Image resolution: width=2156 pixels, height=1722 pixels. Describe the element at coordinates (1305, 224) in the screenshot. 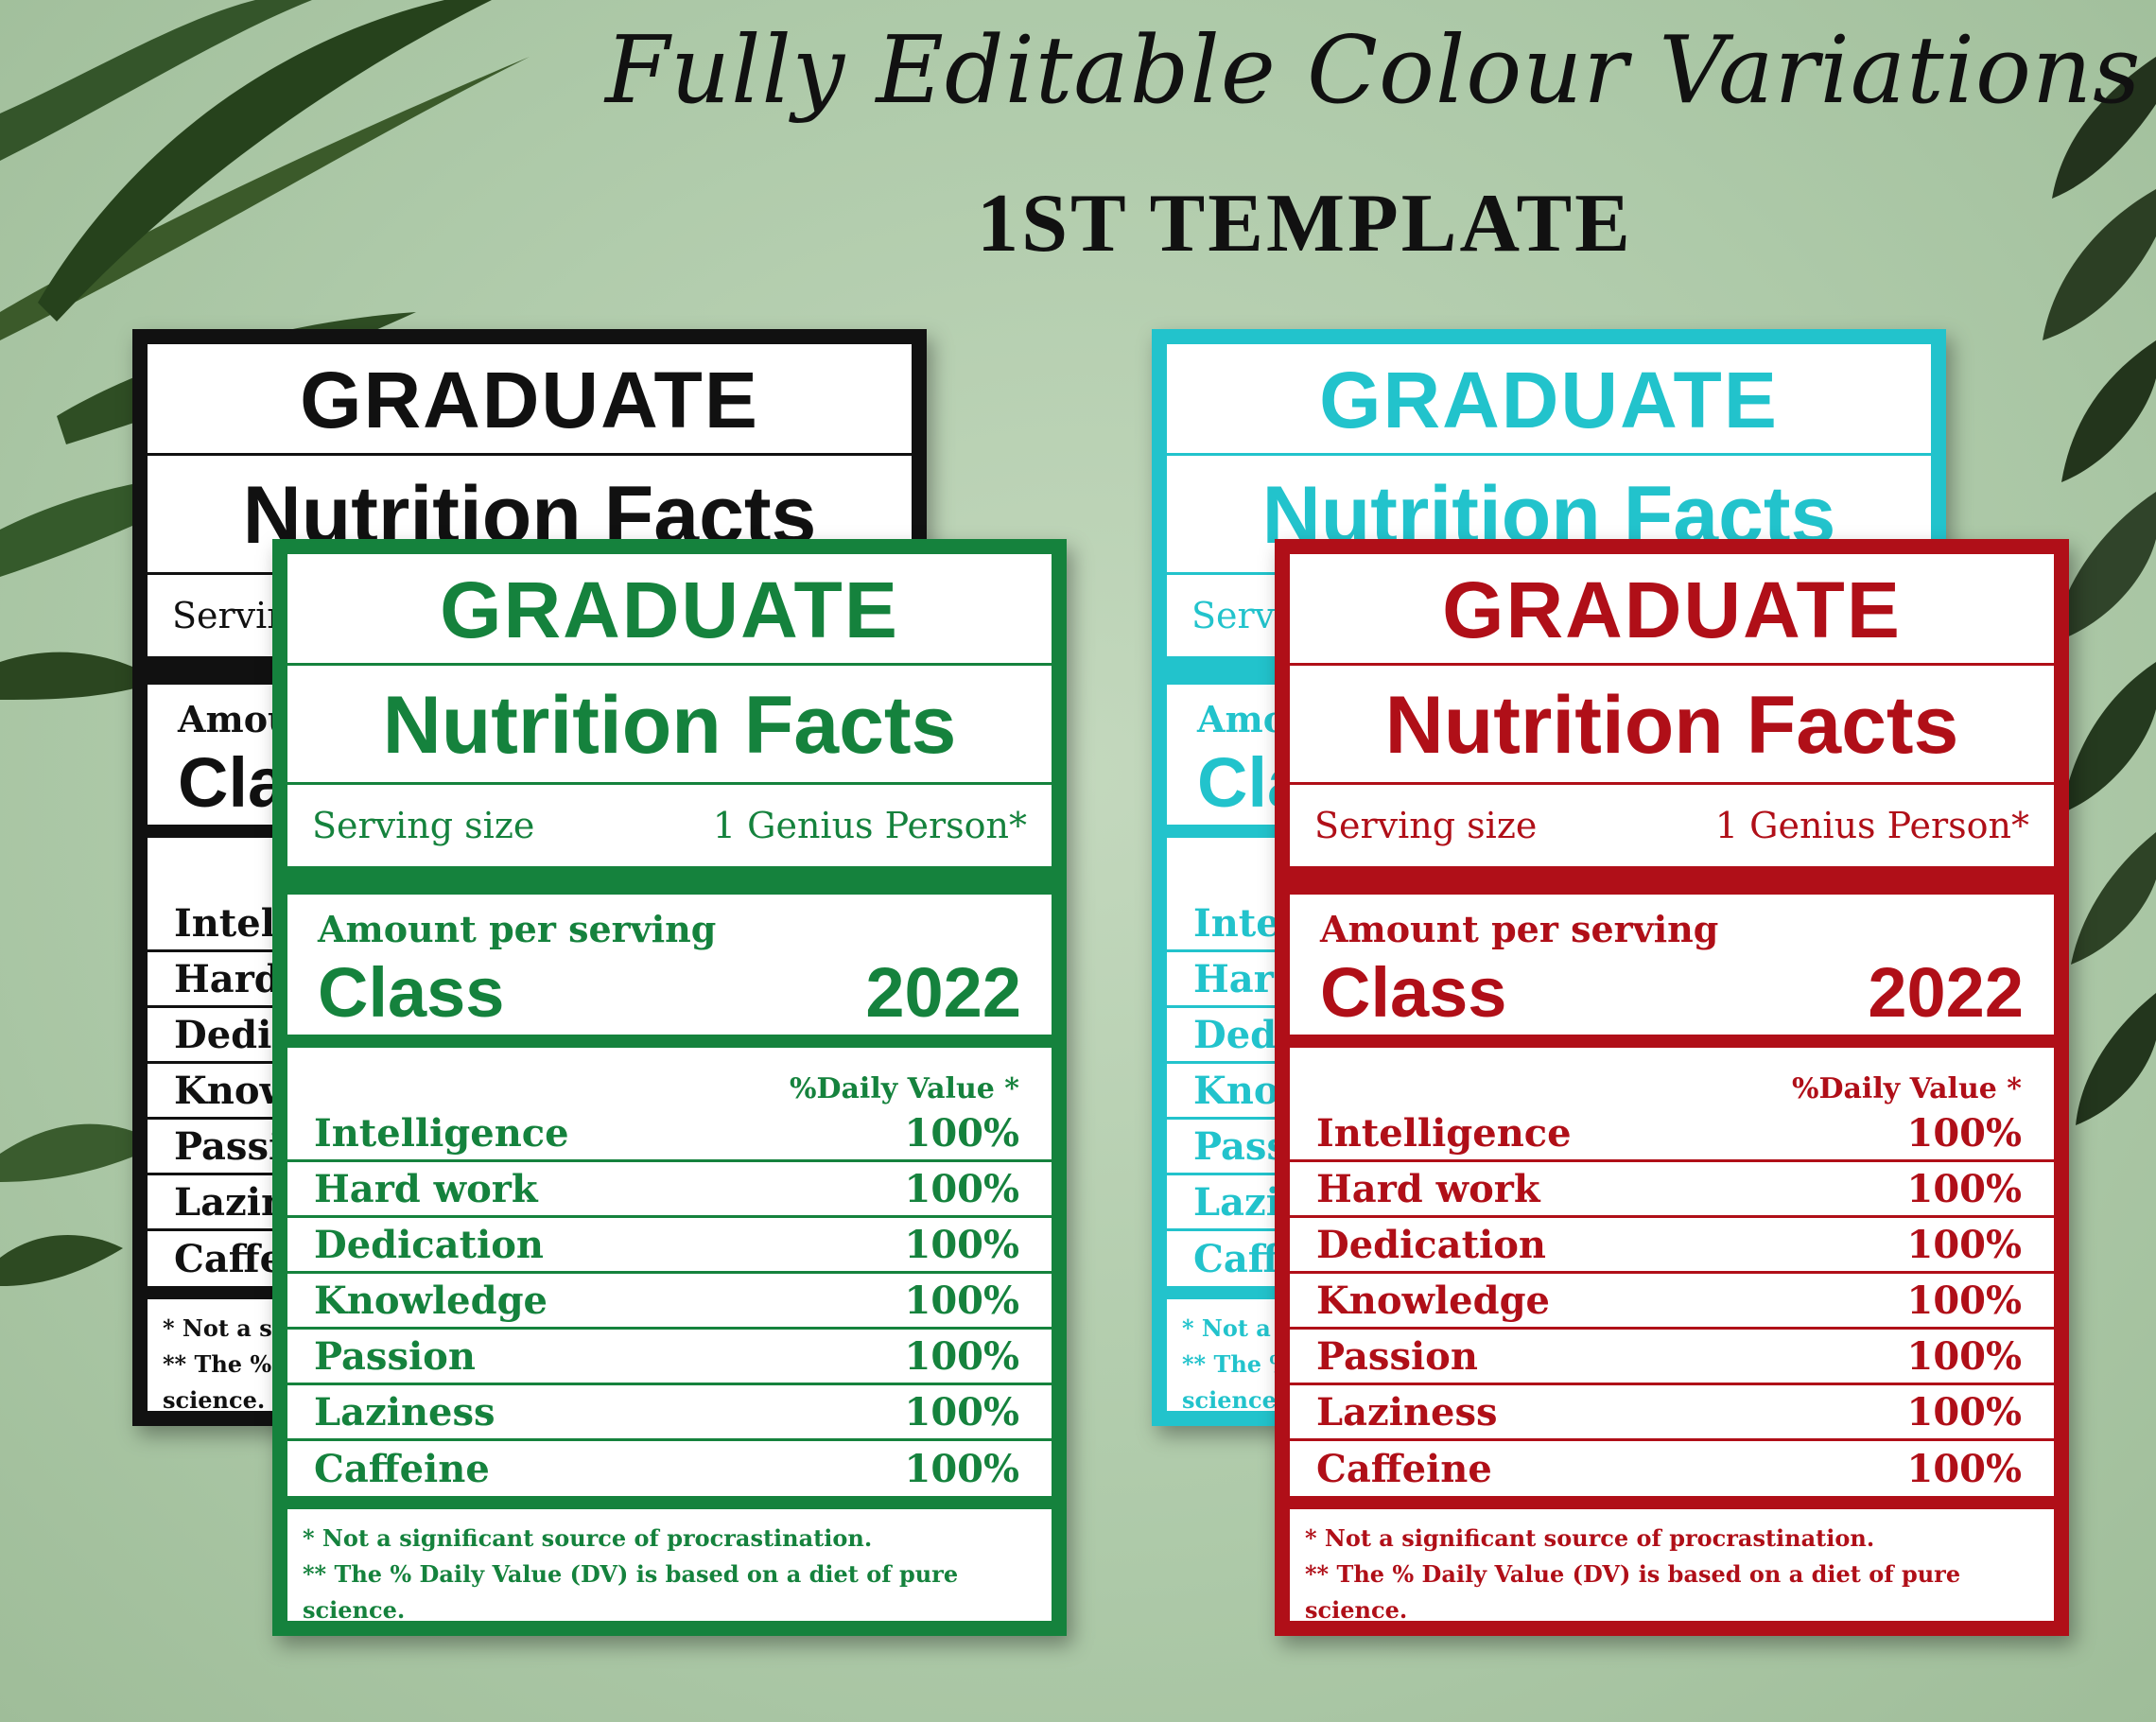

I see `page-subtitle: 1ST TEMPLATE` at that location.